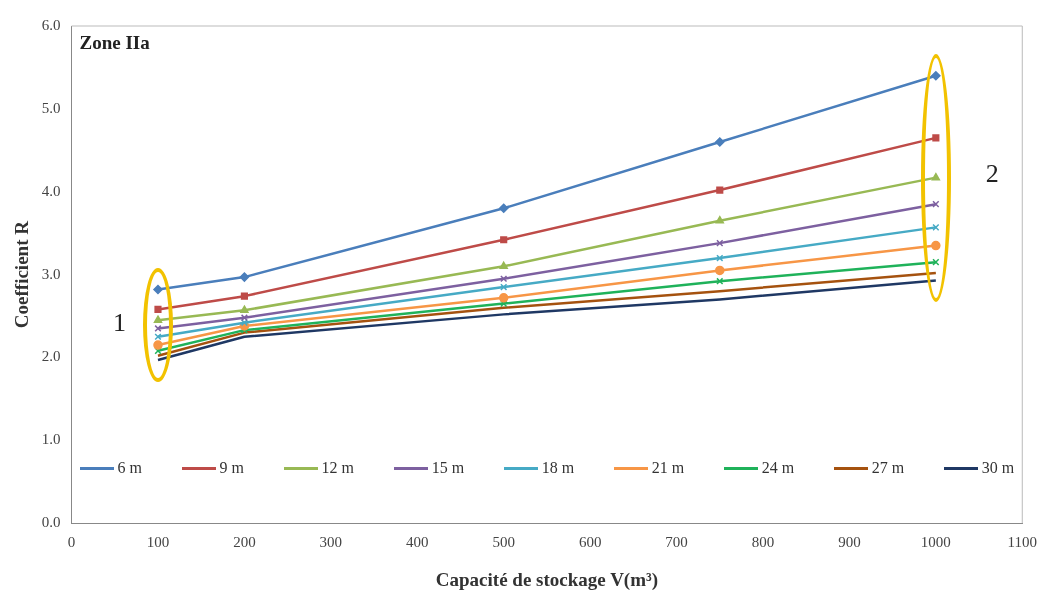 This screenshot has height=604, width=1048. What do you see at coordinates (590, 542) in the screenshot?
I see `x-tick-label: 600` at bounding box center [590, 542].